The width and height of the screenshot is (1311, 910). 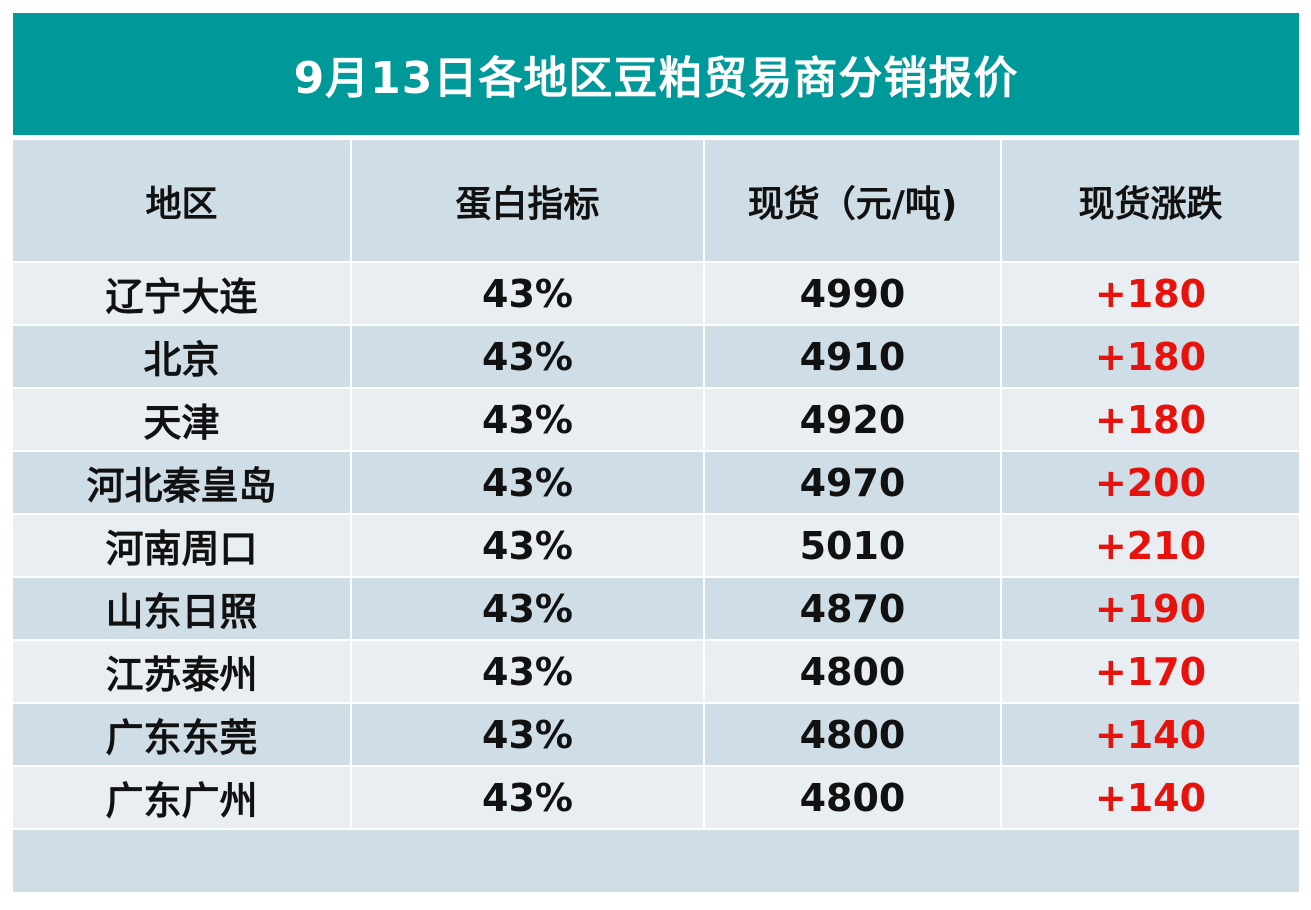 I want to click on header-row: 地区 蛋白指标 现货（元/吨) 现货涨跌, so click(x=656, y=201).